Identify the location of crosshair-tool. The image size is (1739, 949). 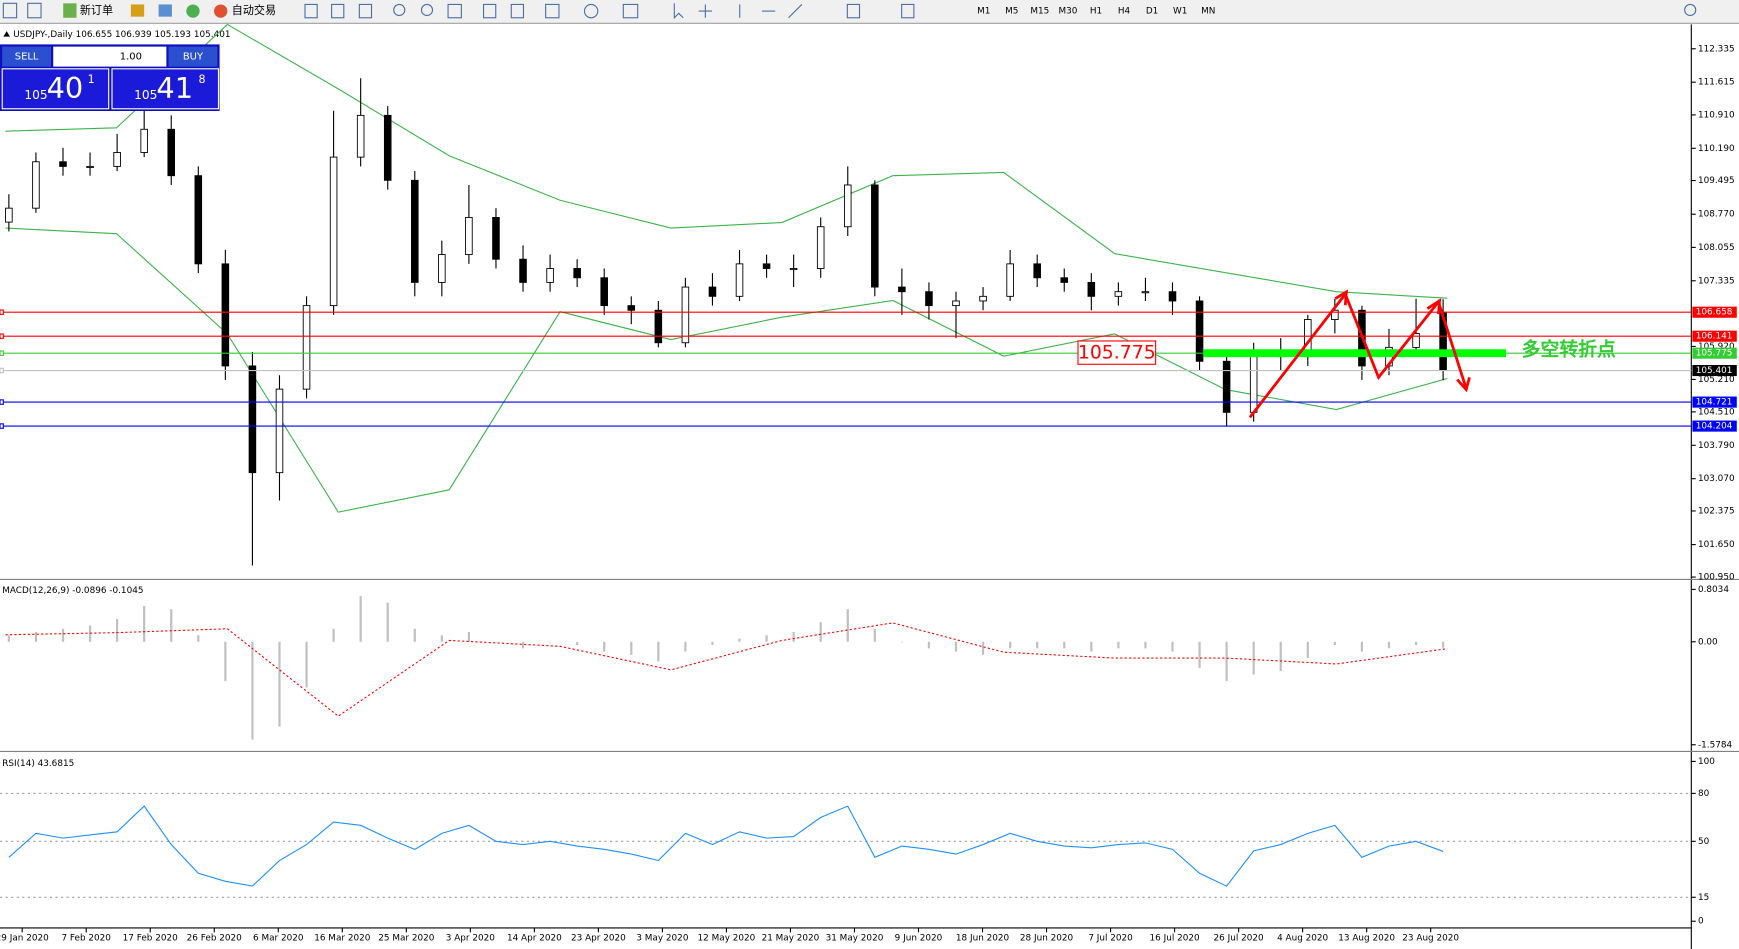
(705, 11).